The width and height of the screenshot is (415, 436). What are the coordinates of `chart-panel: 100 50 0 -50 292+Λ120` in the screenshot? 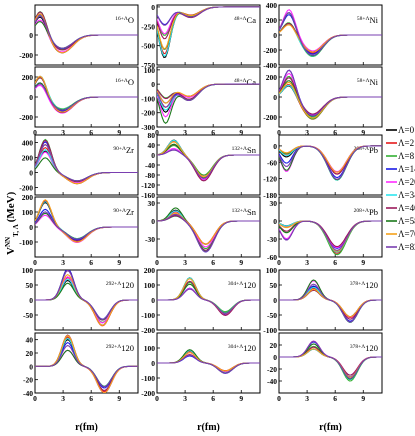 It's located at (80, 298).